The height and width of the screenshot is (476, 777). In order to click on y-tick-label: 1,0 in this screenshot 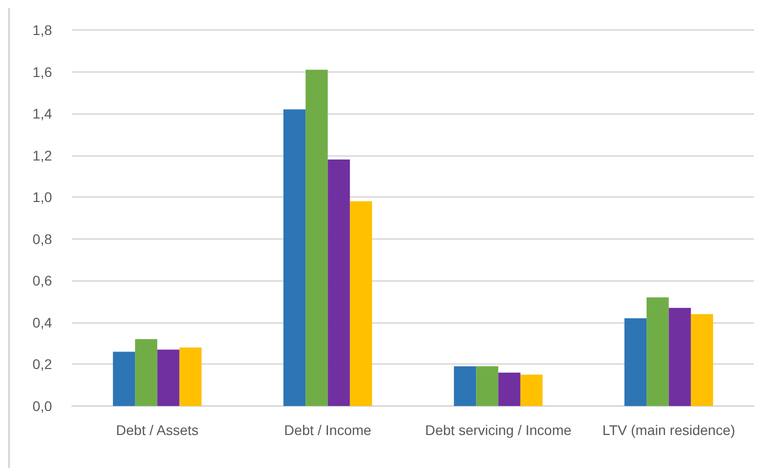, I will do `click(42, 197)`.